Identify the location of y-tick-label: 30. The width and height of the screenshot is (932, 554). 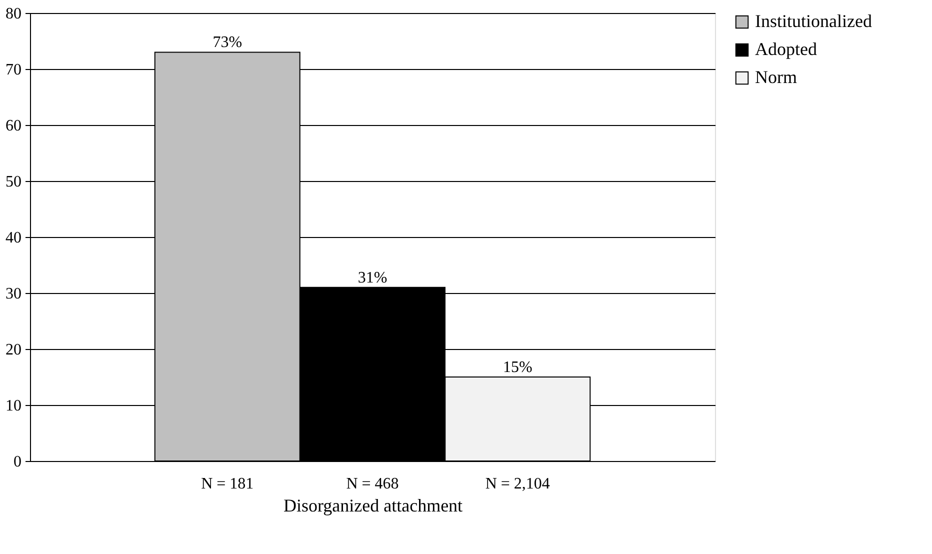
(14, 294).